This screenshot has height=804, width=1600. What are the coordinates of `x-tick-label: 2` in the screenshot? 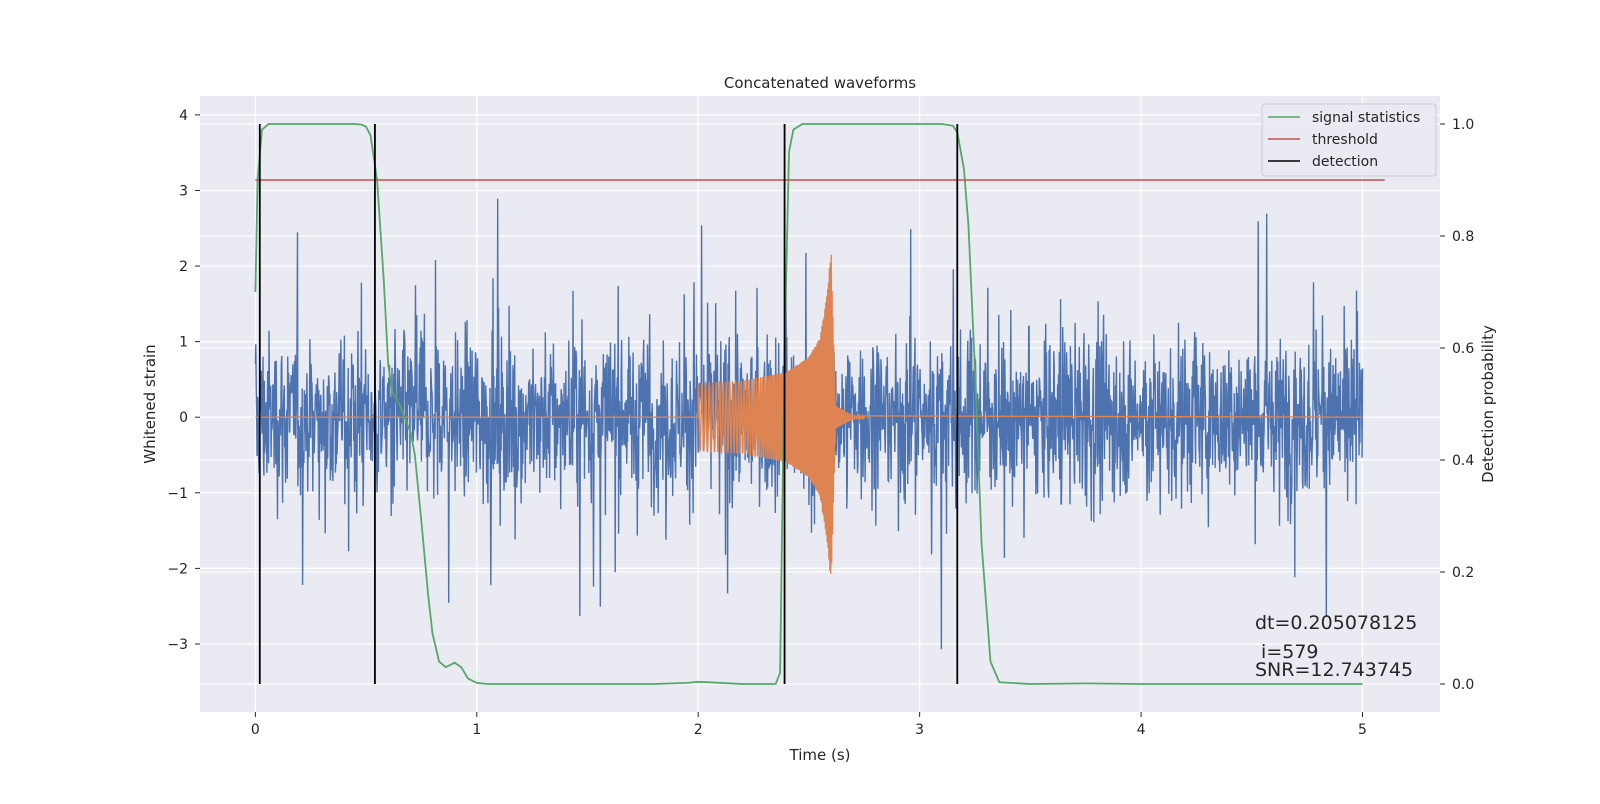 It's located at (698, 730).